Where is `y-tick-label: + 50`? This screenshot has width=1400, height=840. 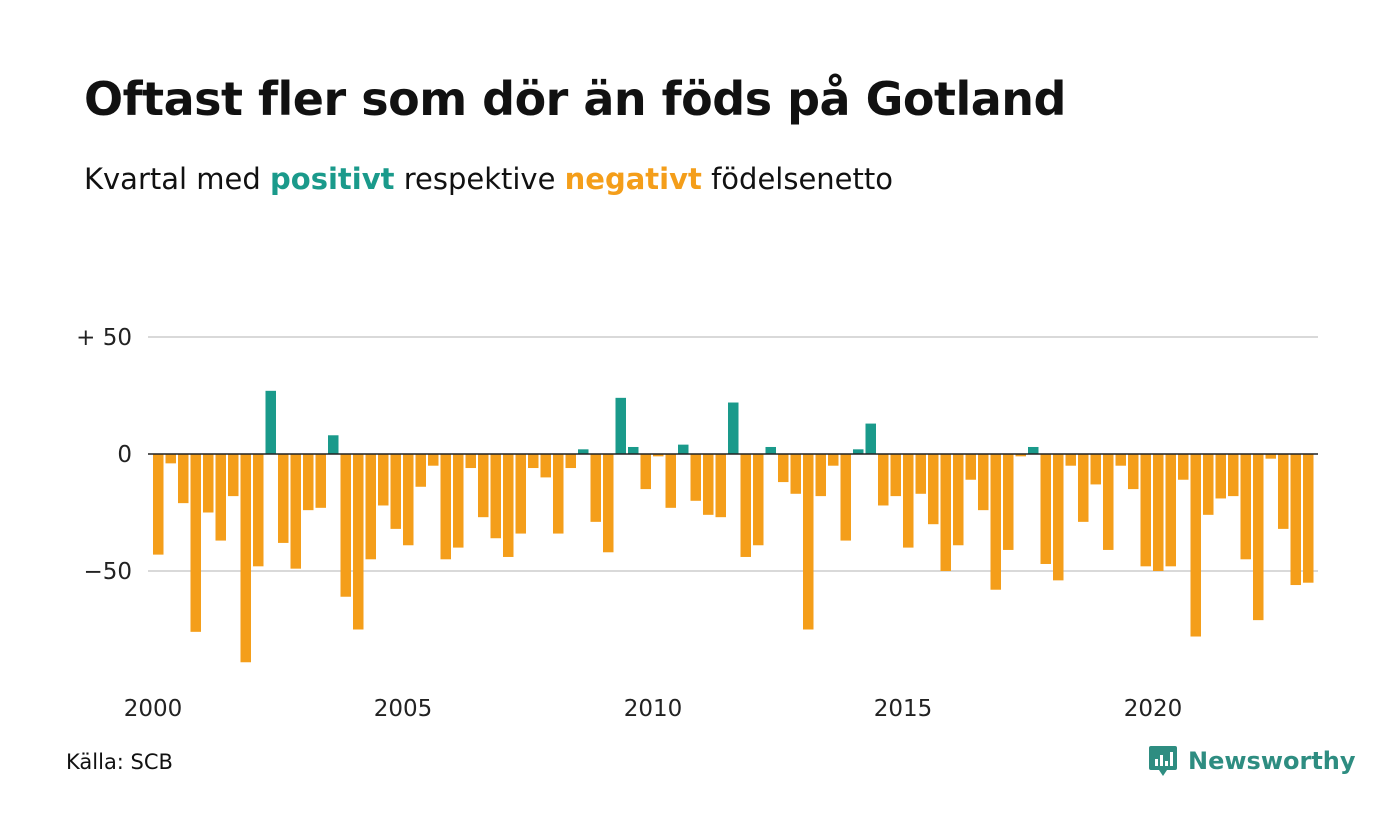
y-tick-label: + 50 is located at coordinates (104, 338).